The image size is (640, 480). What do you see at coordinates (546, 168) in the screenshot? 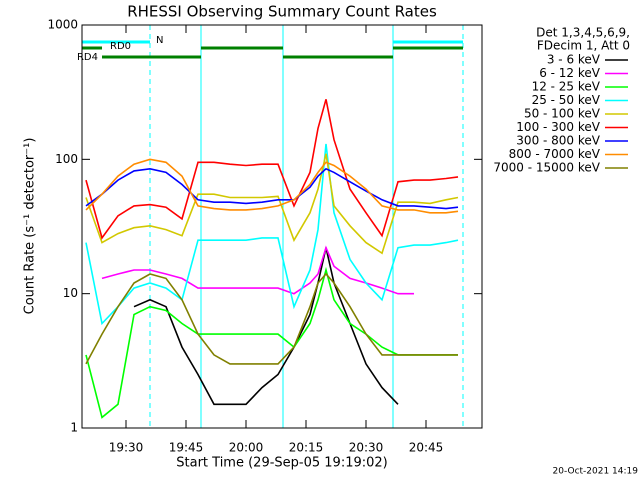
I see `legend-label: 7000 - 15000 keV` at bounding box center [546, 168].